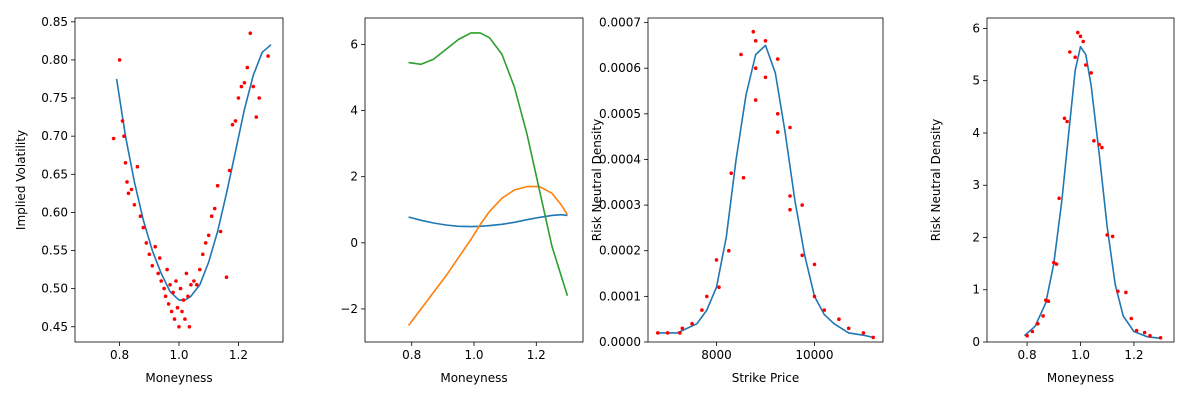 The height and width of the screenshot is (400, 1200). Describe the element at coordinates (178, 355) in the screenshot. I see `x-tick-label: 1.0` at that location.